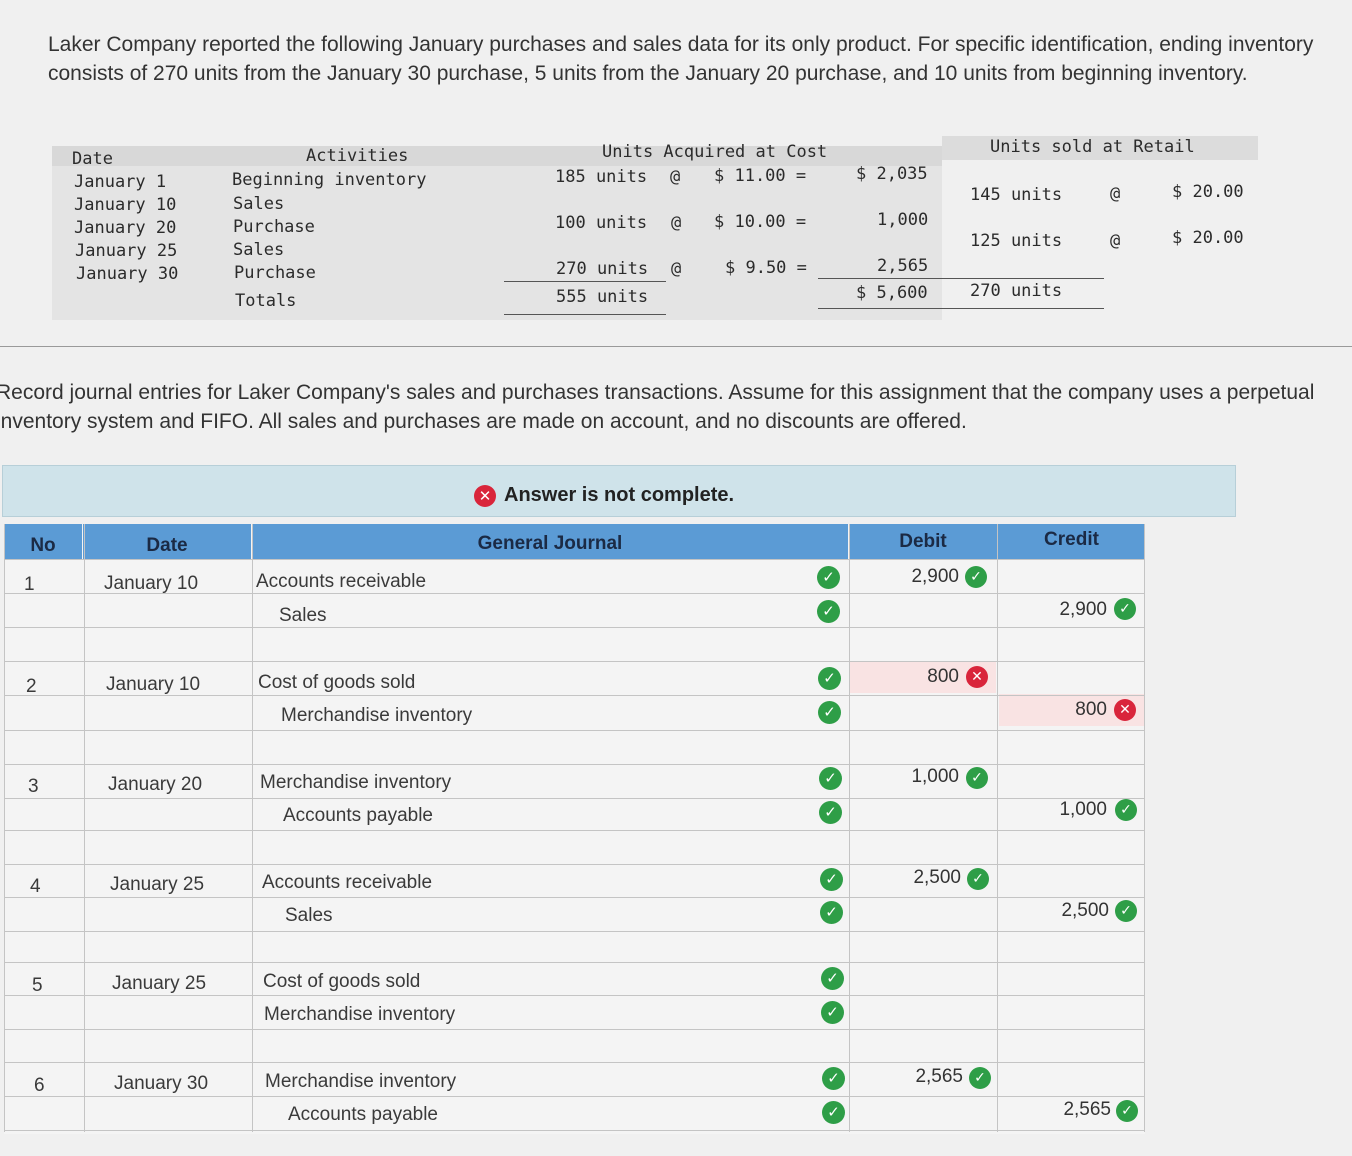  Describe the element at coordinates (329, 180) in the screenshot. I see `row-activity: Beginning inventory` at that location.